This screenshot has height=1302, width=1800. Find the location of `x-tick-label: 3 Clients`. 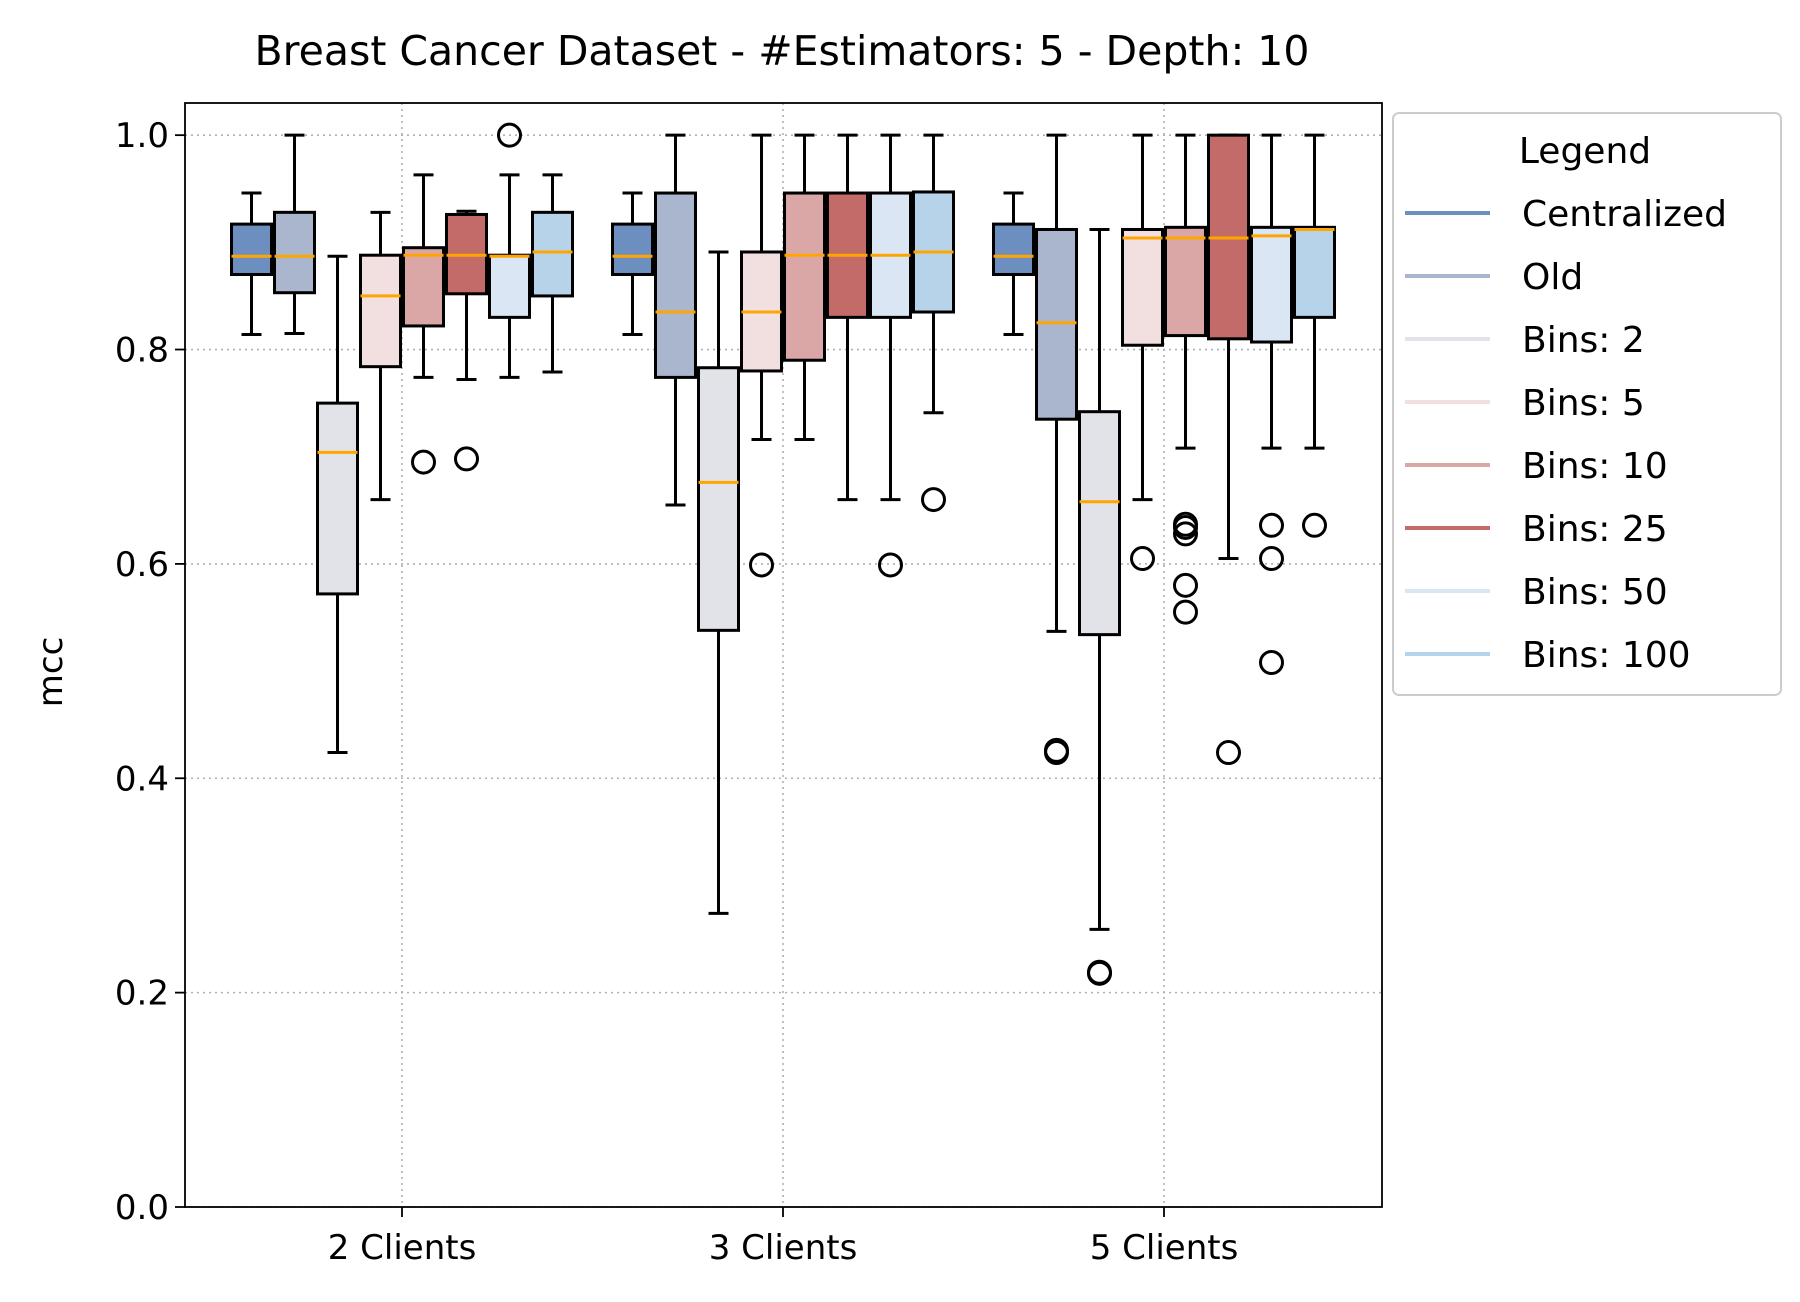

x-tick-label: 3 Clients is located at coordinates (783, 1248).